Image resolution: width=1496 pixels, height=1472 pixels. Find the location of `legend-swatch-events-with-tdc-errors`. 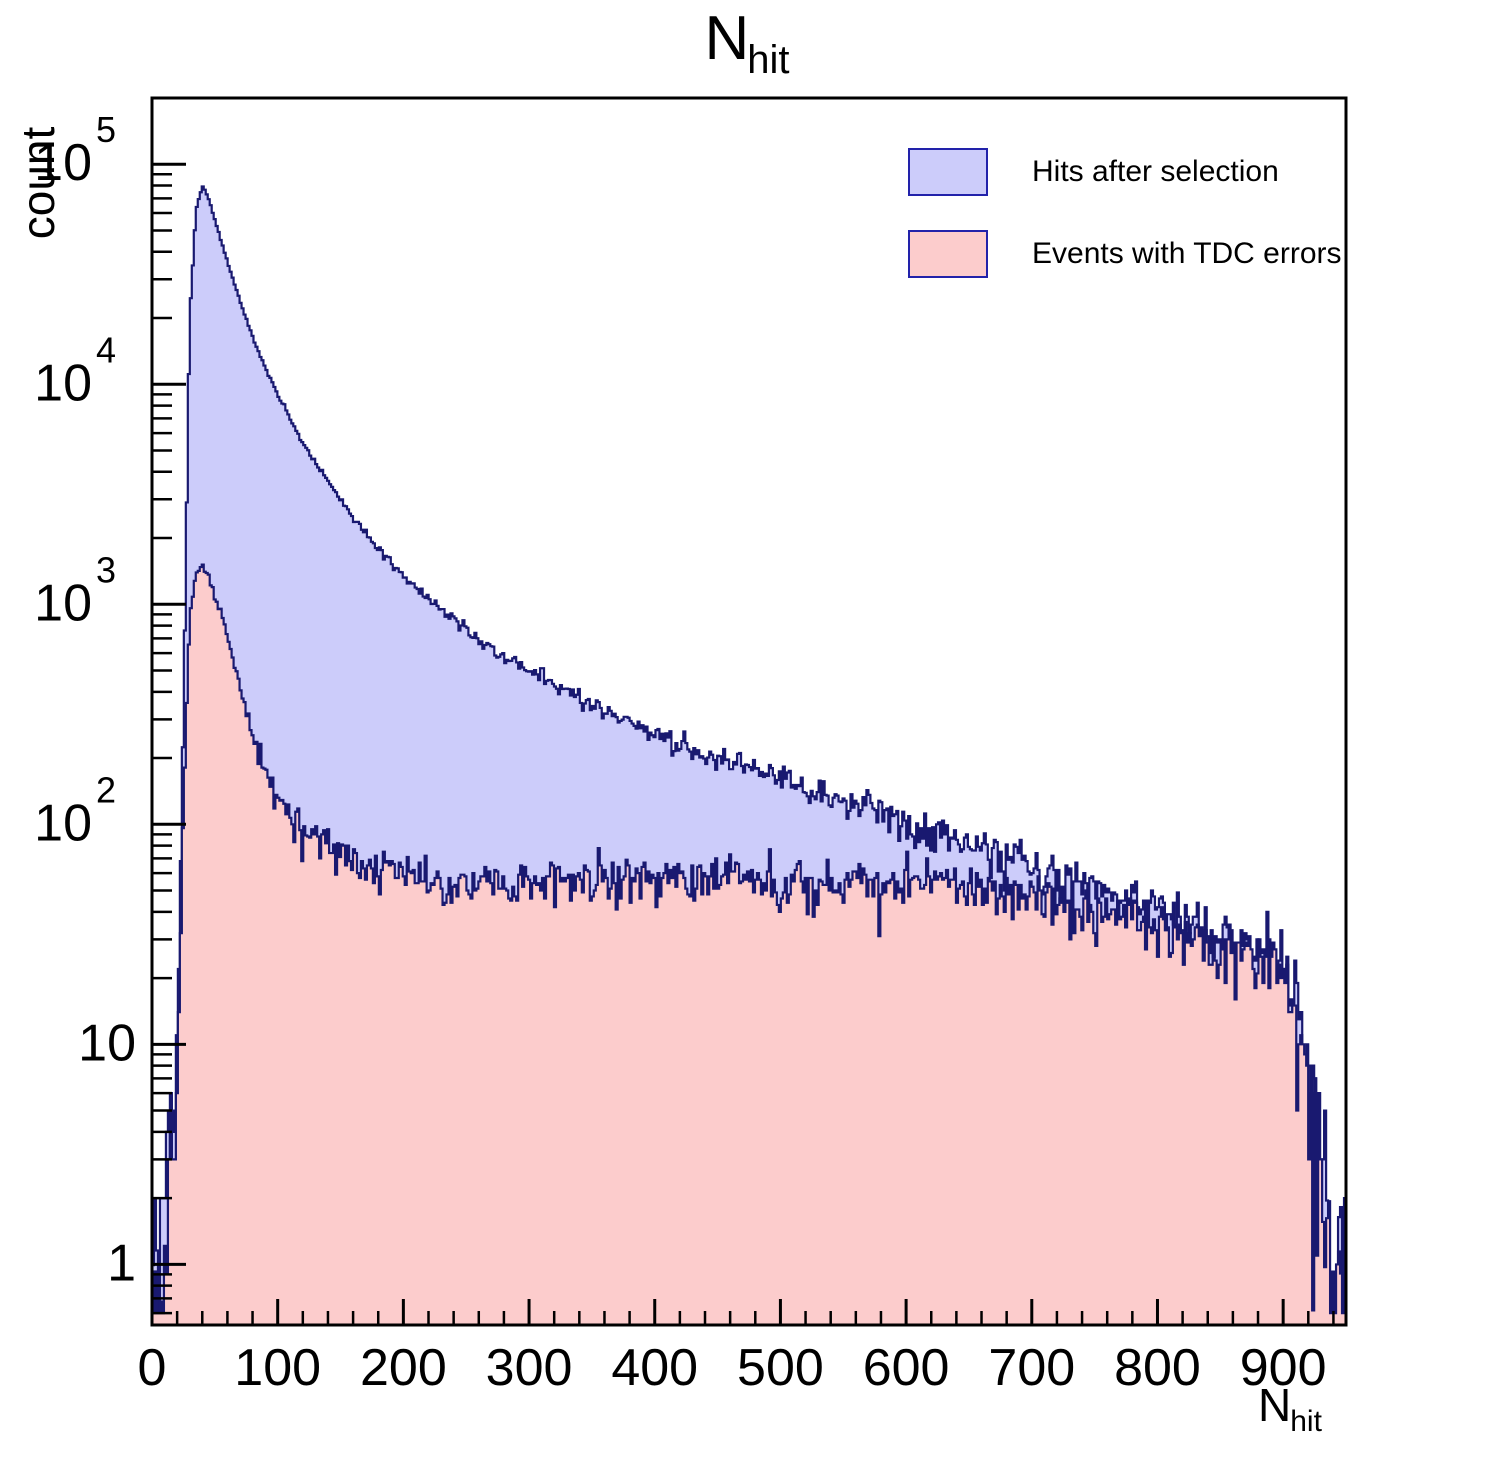

legend-swatch-events-with-tdc-errors is located at coordinates (948, 254).